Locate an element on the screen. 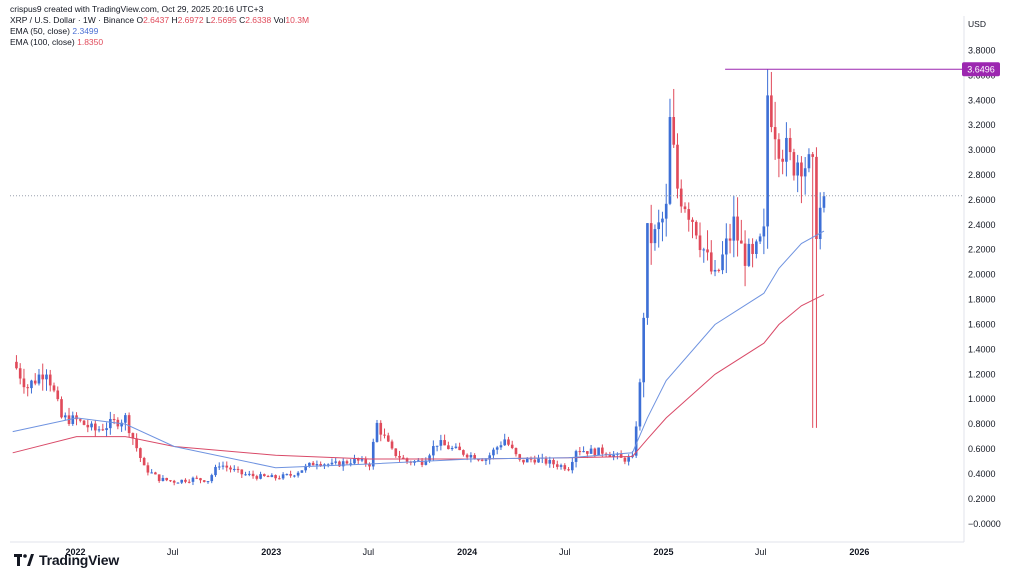  currency-label: USD is located at coordinates (977, 24).